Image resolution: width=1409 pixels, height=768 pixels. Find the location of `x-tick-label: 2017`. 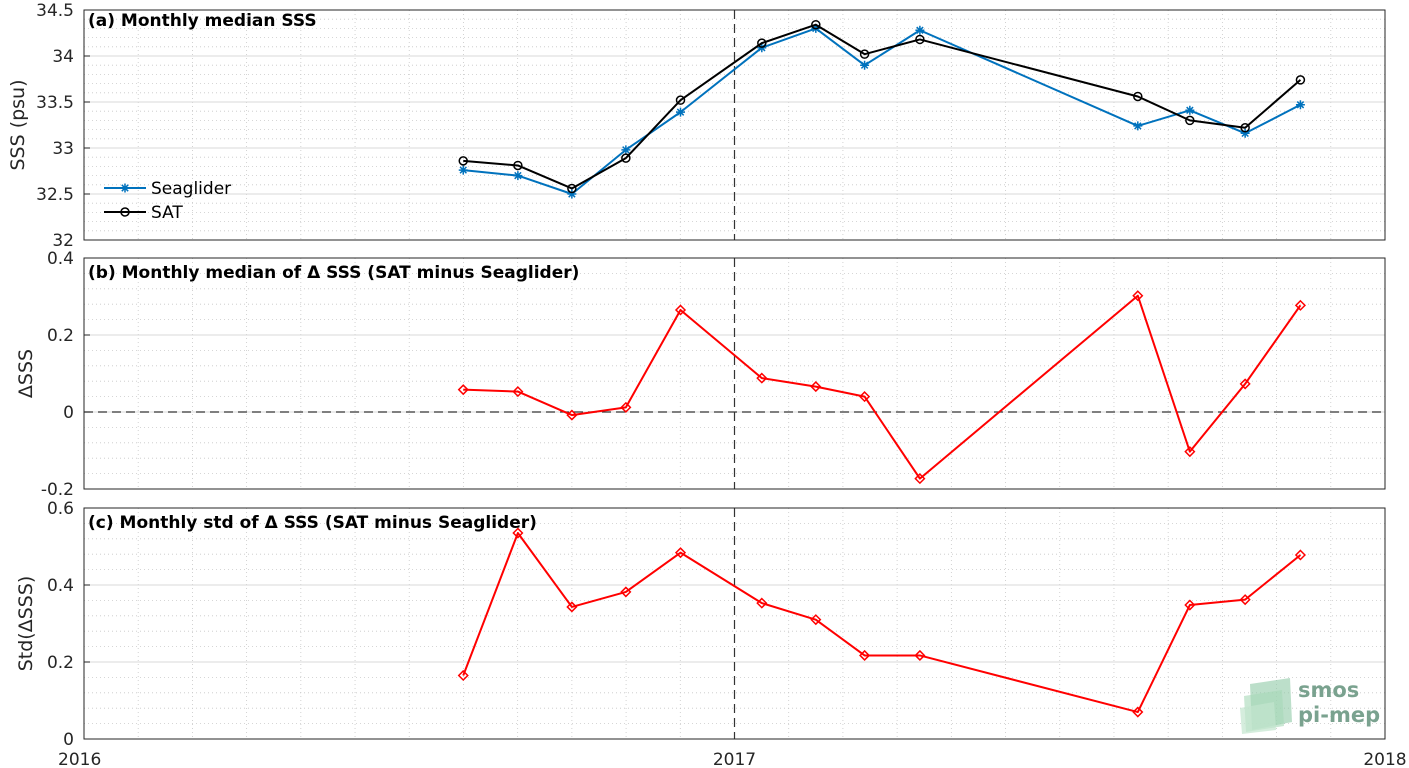

x-tick-label: 2017 is located at coordinates (734, 759).